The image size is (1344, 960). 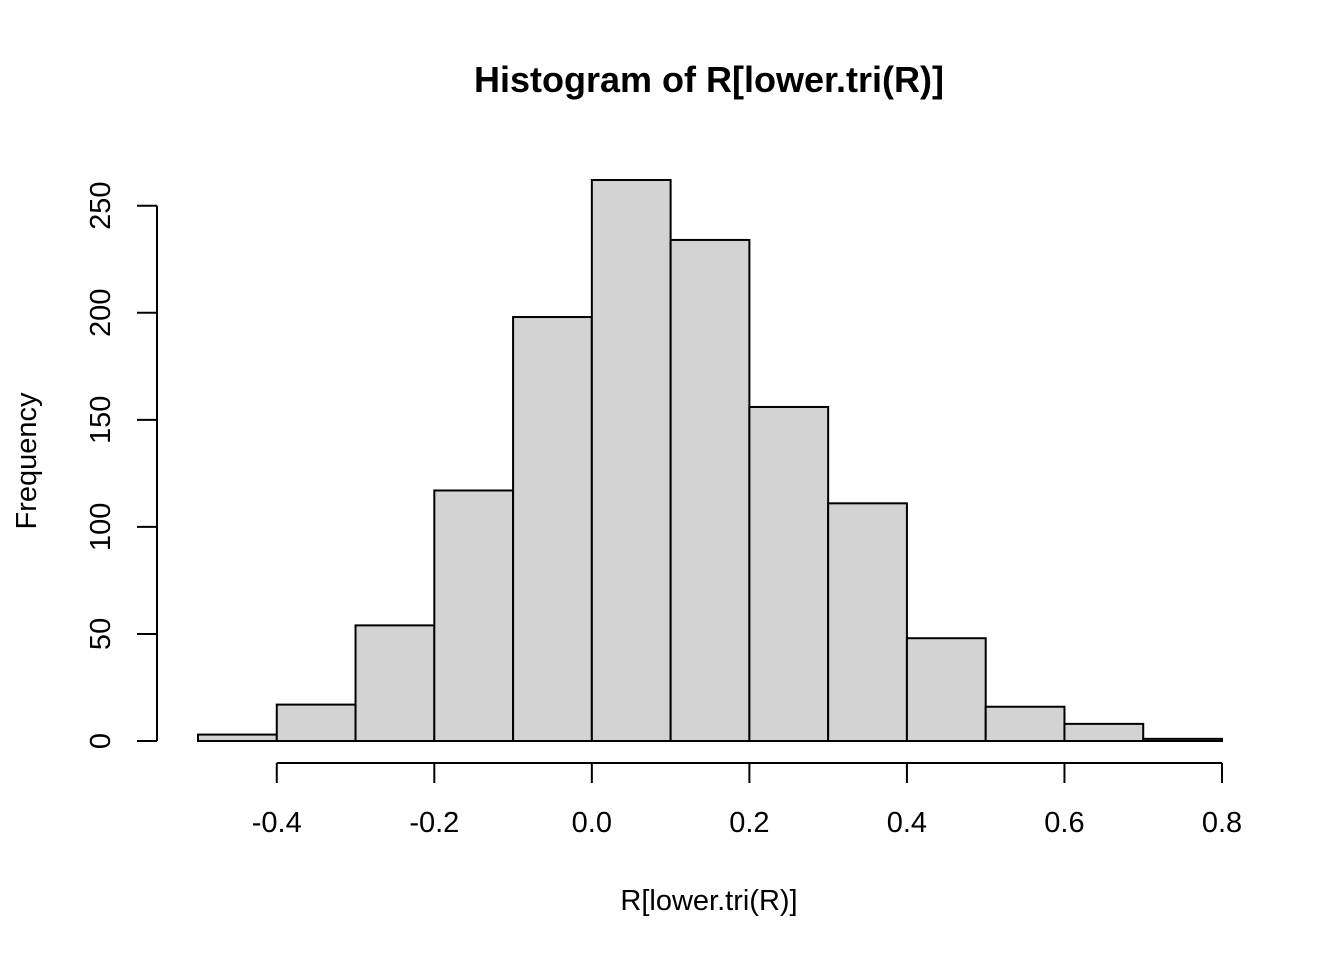 I want to click on y-tick-label: 50, so click(x=101, y=634).